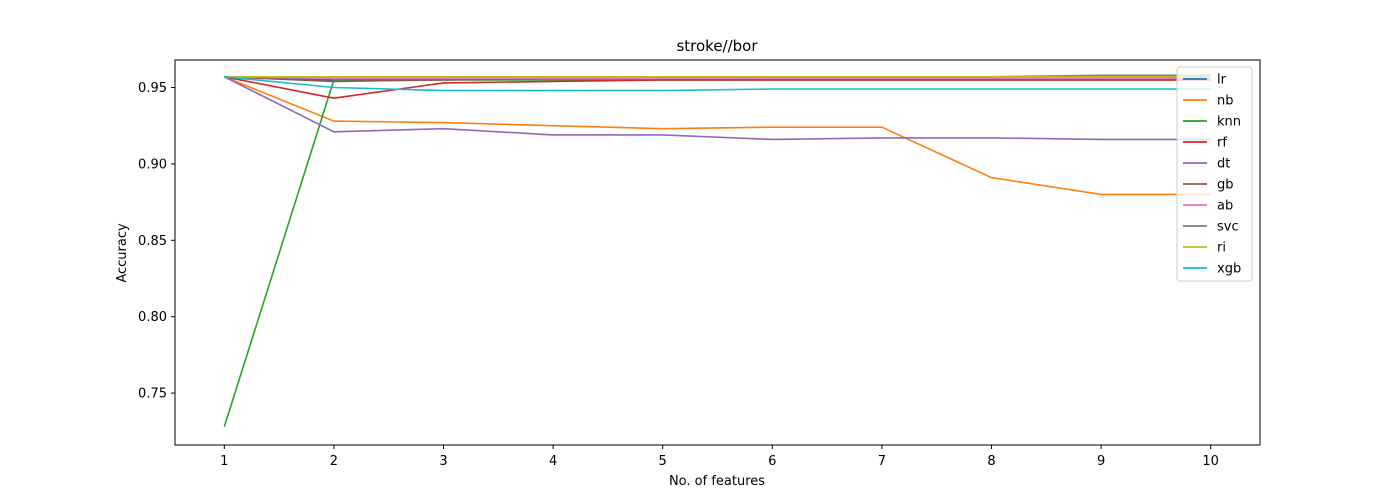 This screenshot has height=500, width=1400. What do you see at coordinates (717, 108) in the screenshot?
I see `series-line-dt` at bounding box center [717, 108].